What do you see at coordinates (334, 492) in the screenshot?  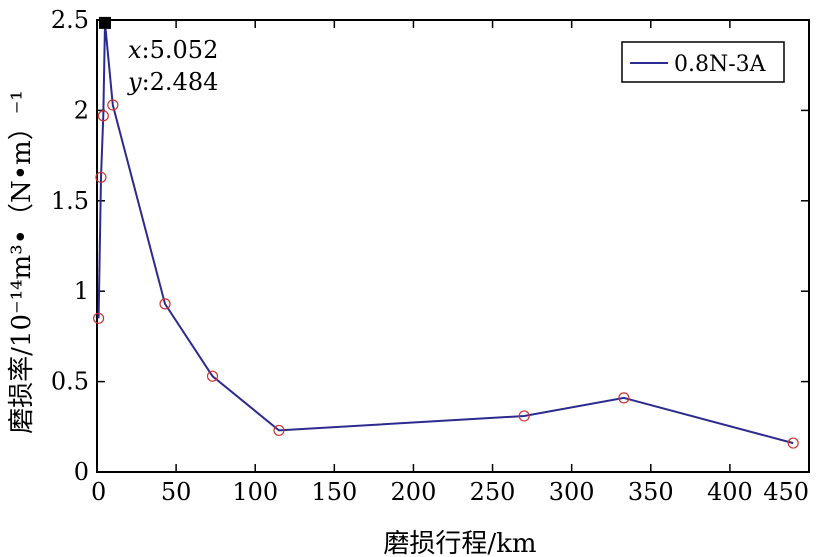 I see `x-tick-label: 150` at bounding box center [334, 492].